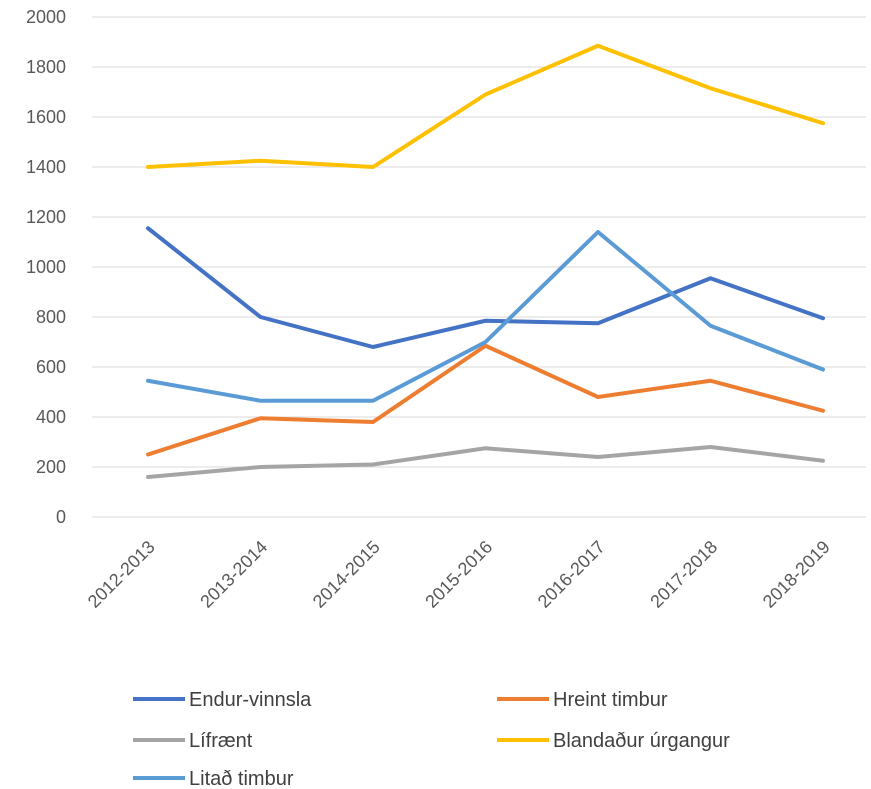 The width and height of the screenshot is (871, 789). Describe the element at coordinates (46, 117) in the screenshot. I see `y-tick-label: 1600` at that location.